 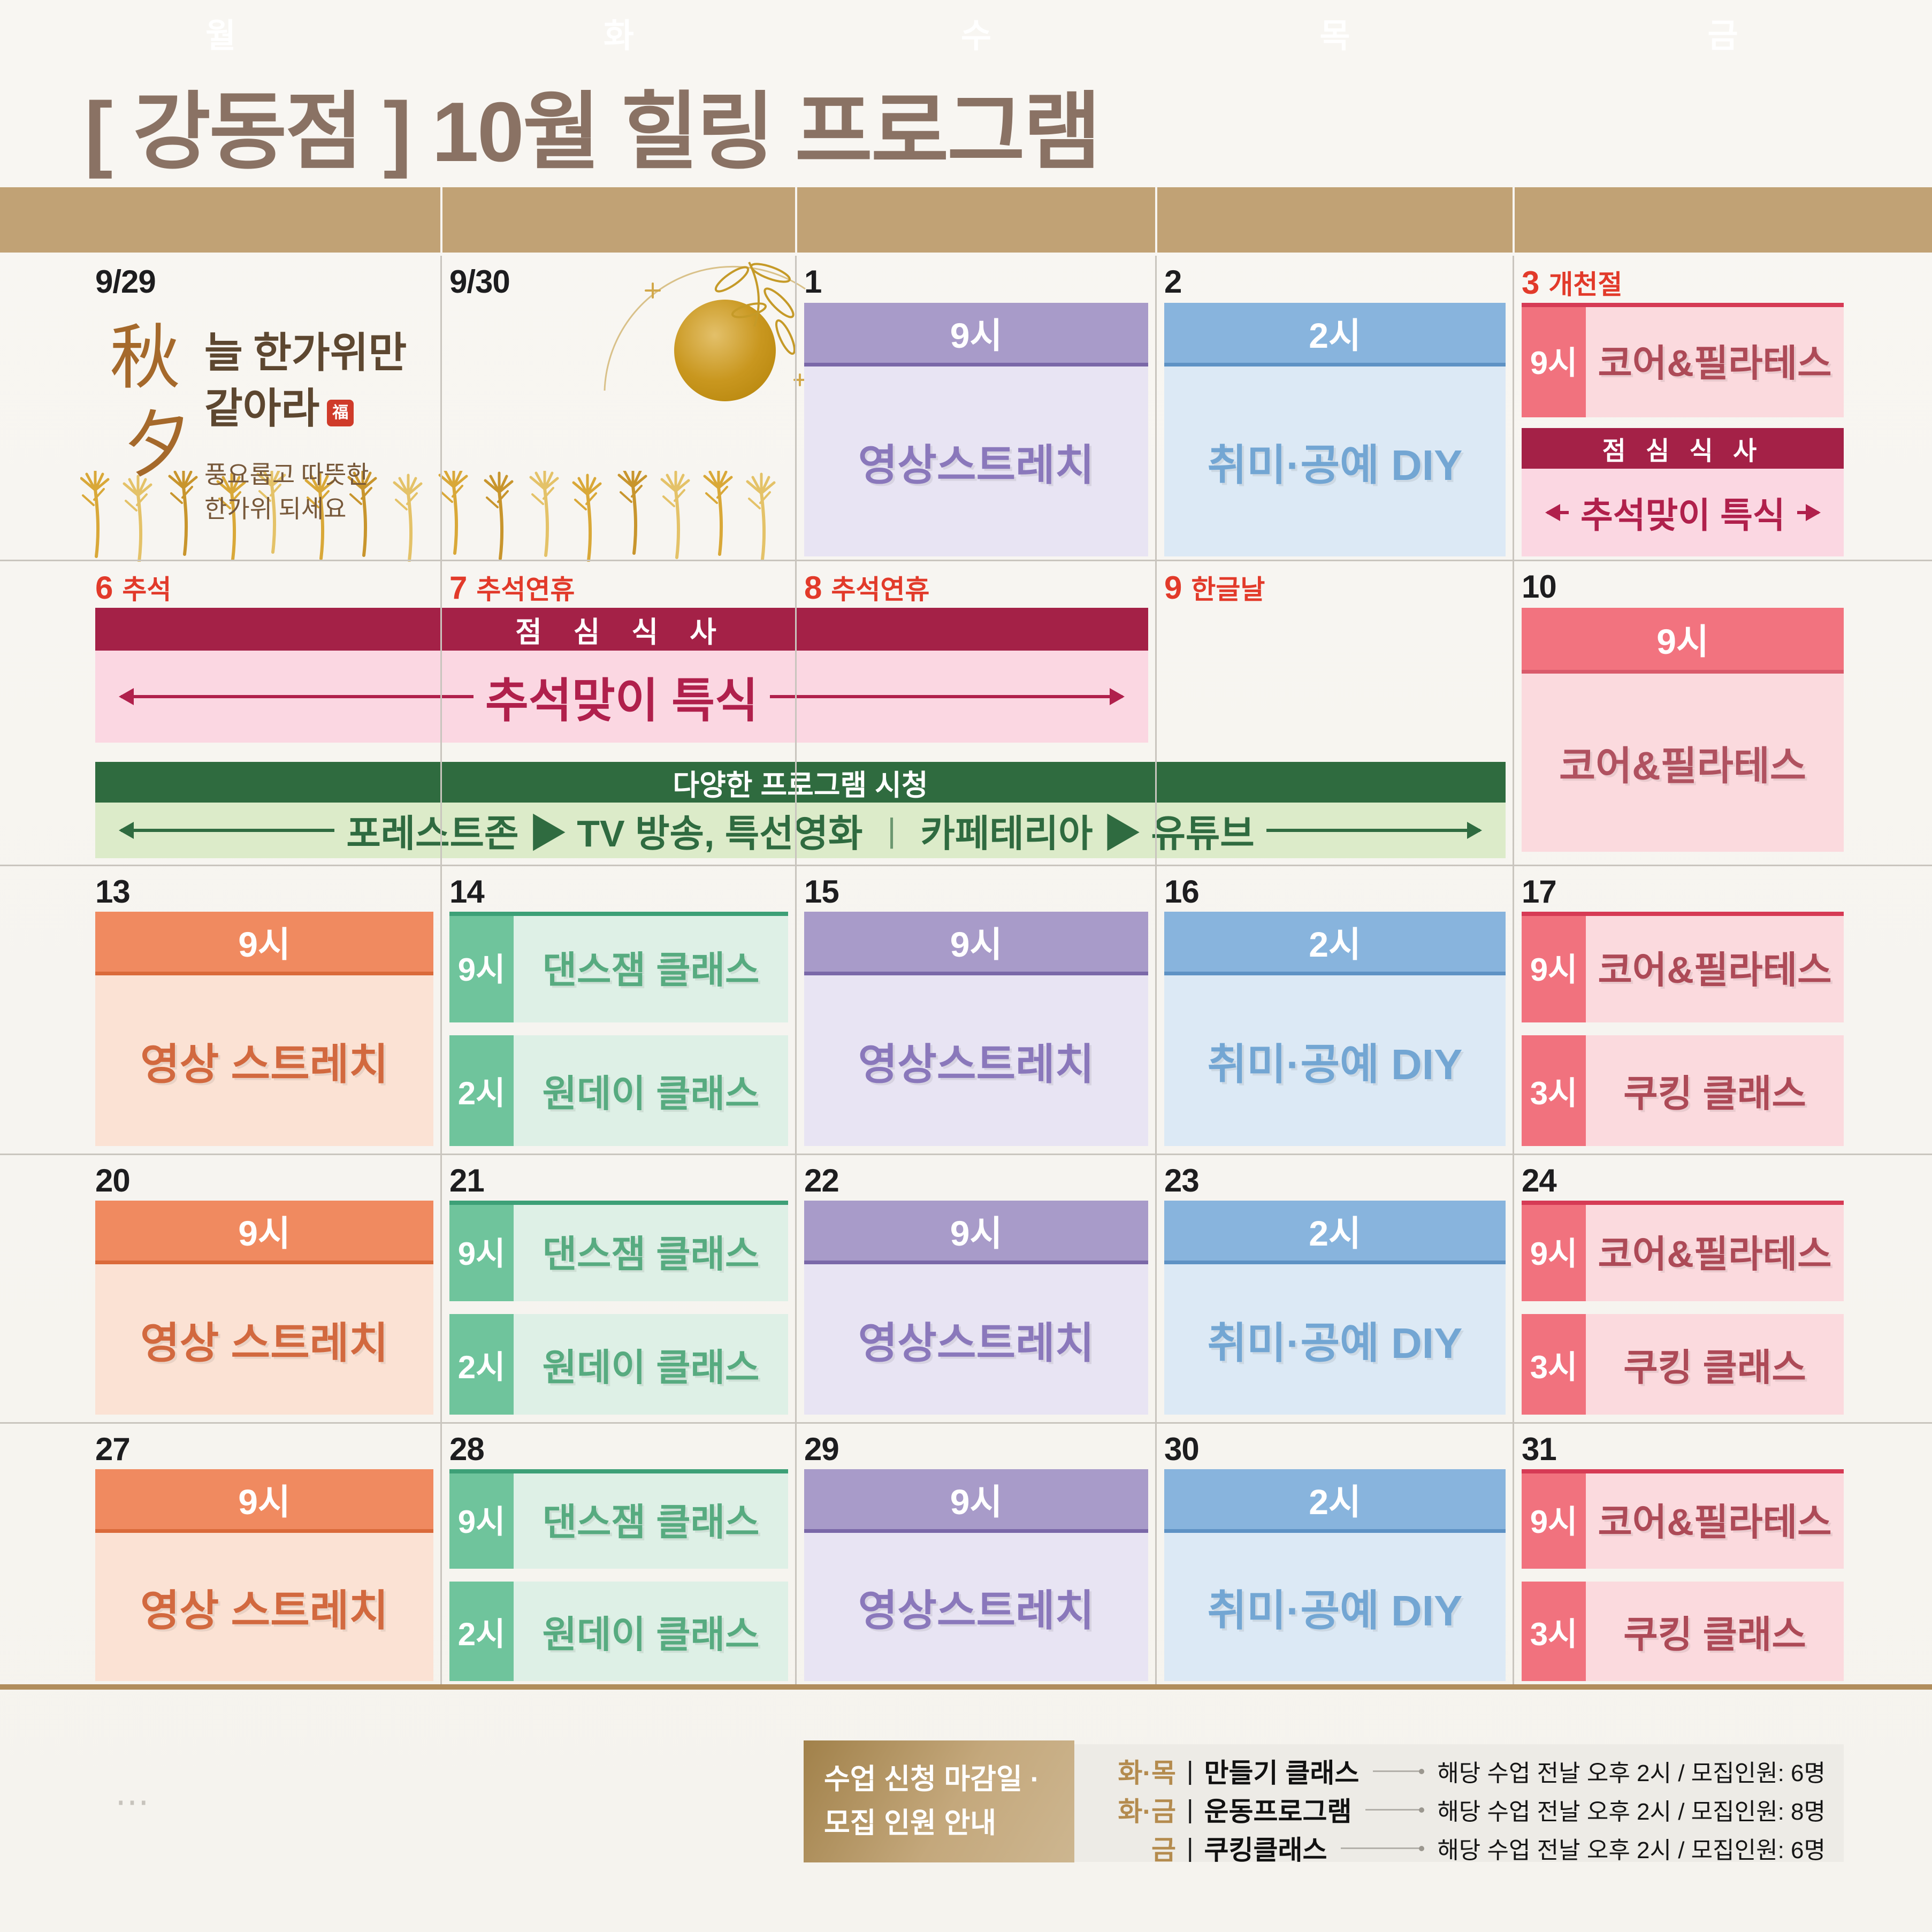 What do you see at coordinates (939, 1801) in the screenshot?
I see `signup-info-box: 수업 신청 마감일 · 모집 인원 안내` at bounding box center [939, 1801].